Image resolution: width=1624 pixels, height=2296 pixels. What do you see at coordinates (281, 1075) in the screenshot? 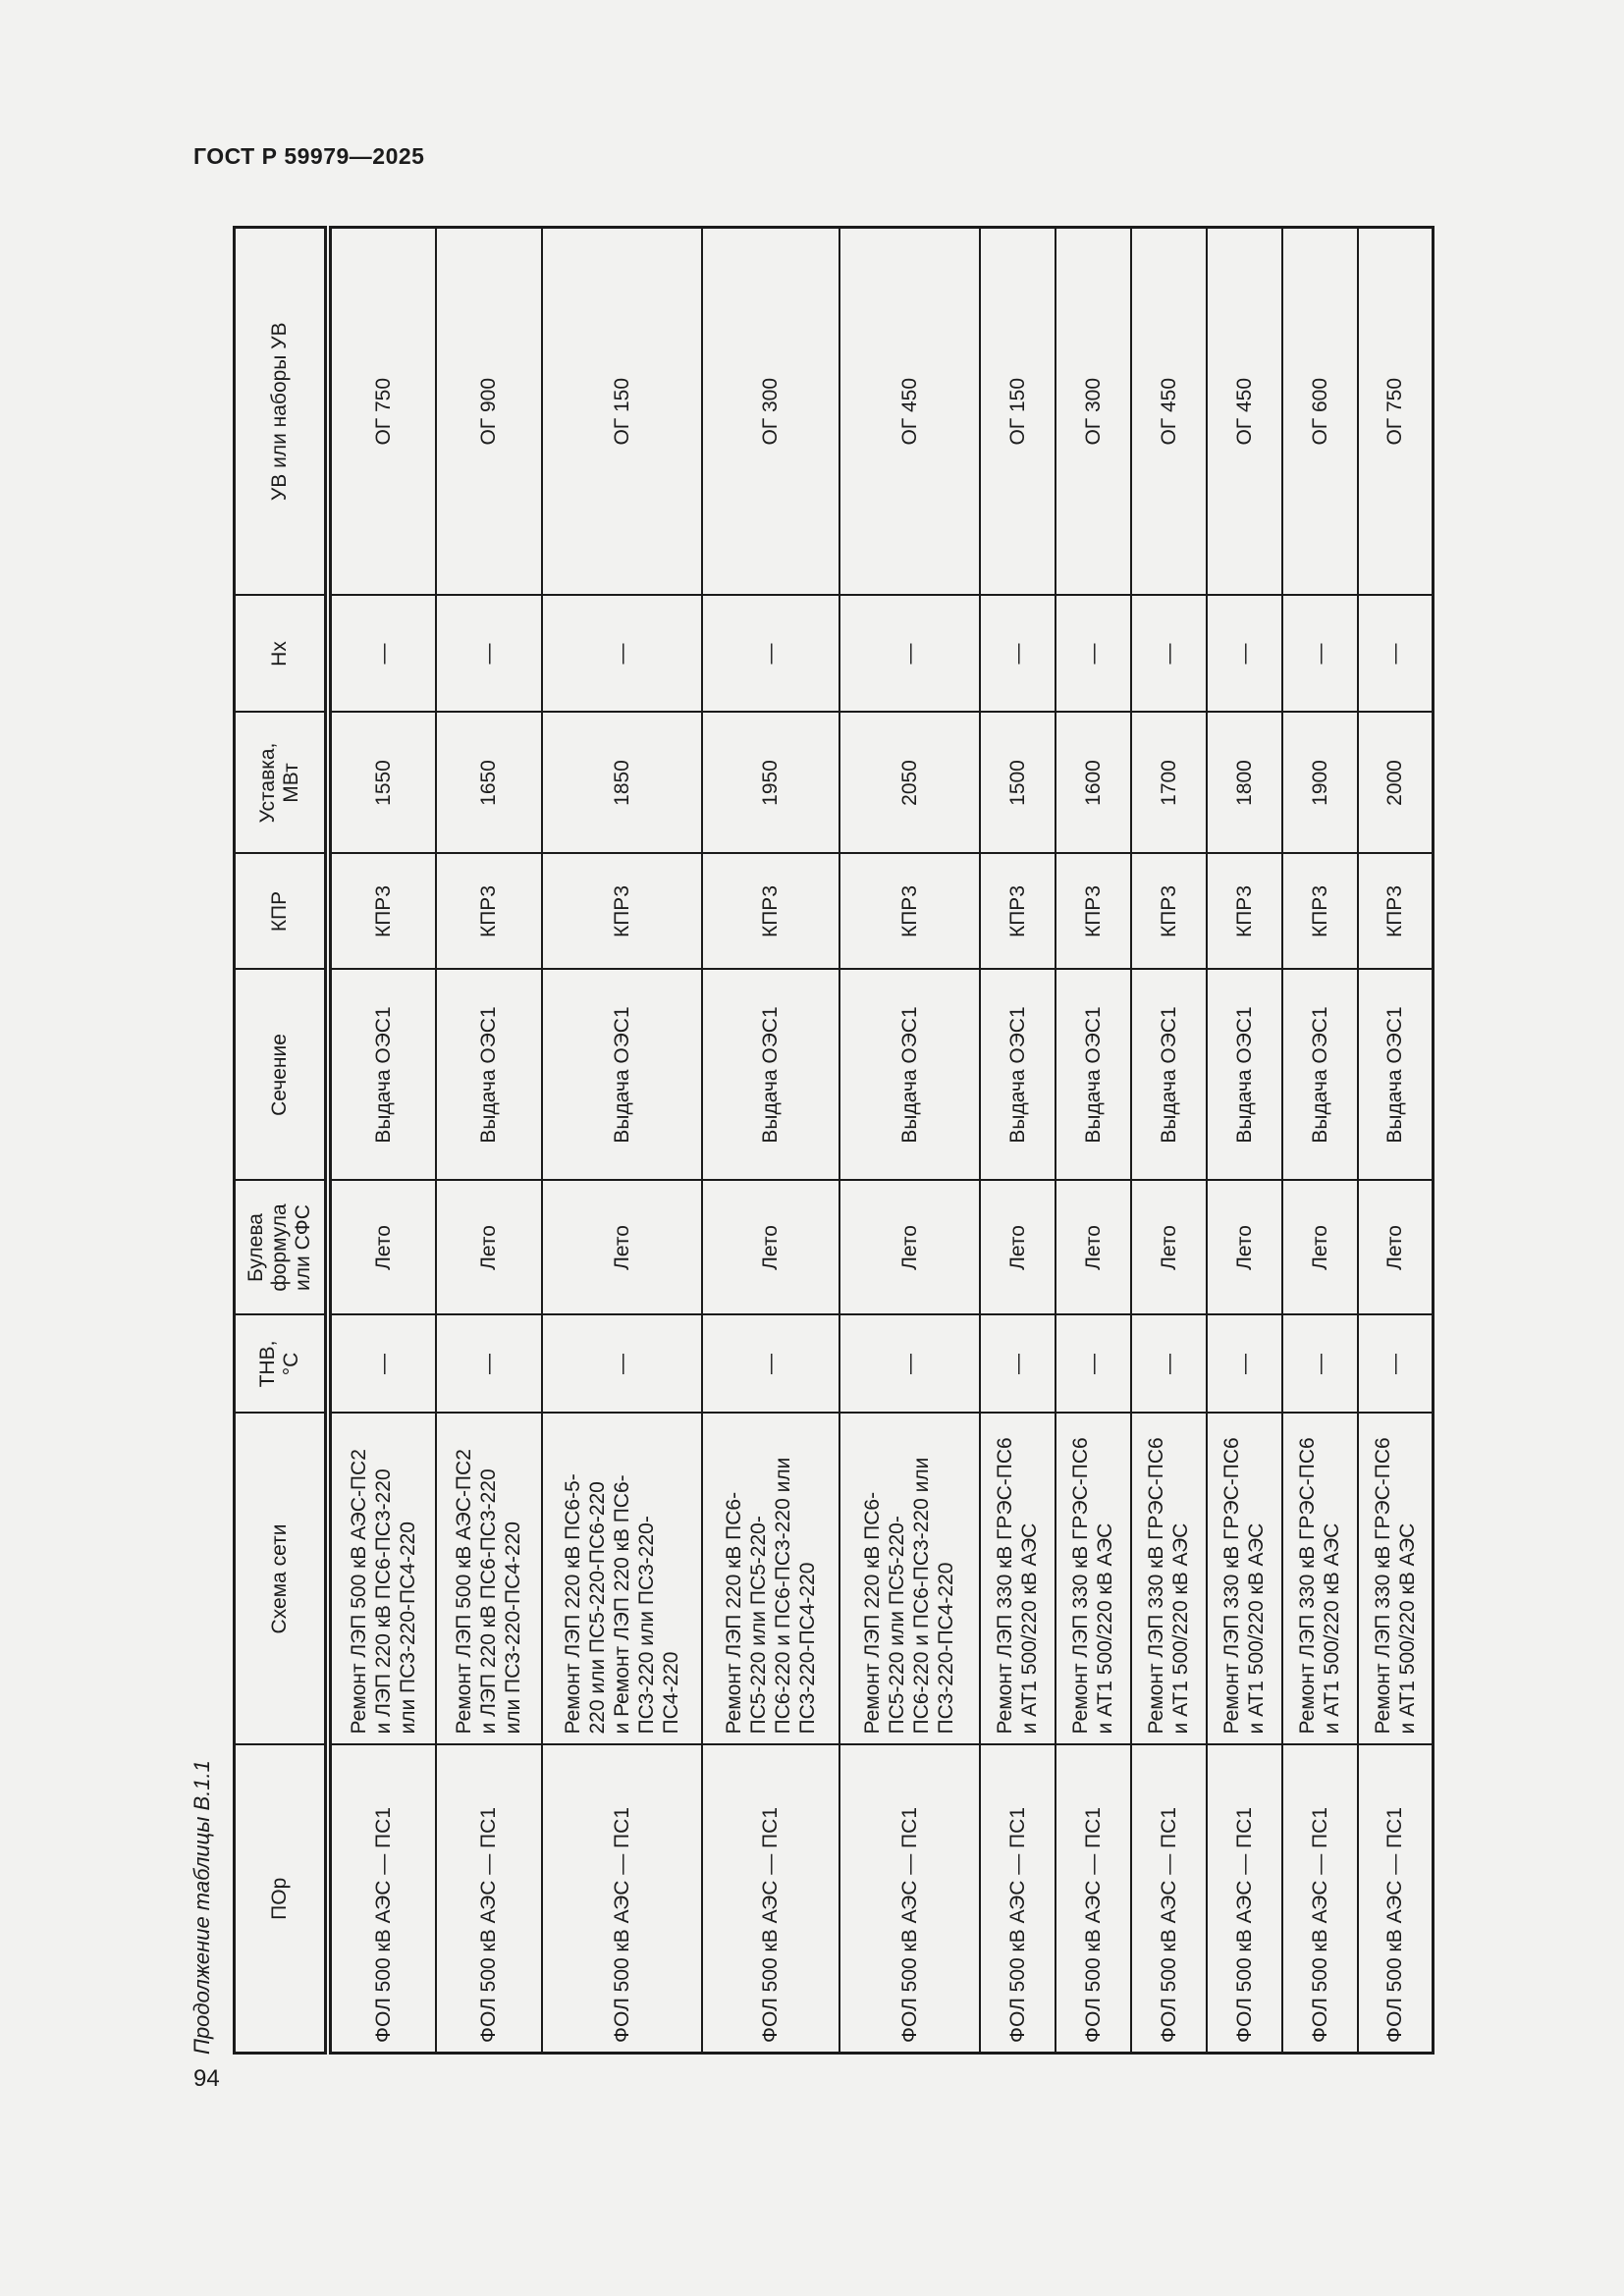
I see `column-header: Сечение` at bounding box center [281, 1075].